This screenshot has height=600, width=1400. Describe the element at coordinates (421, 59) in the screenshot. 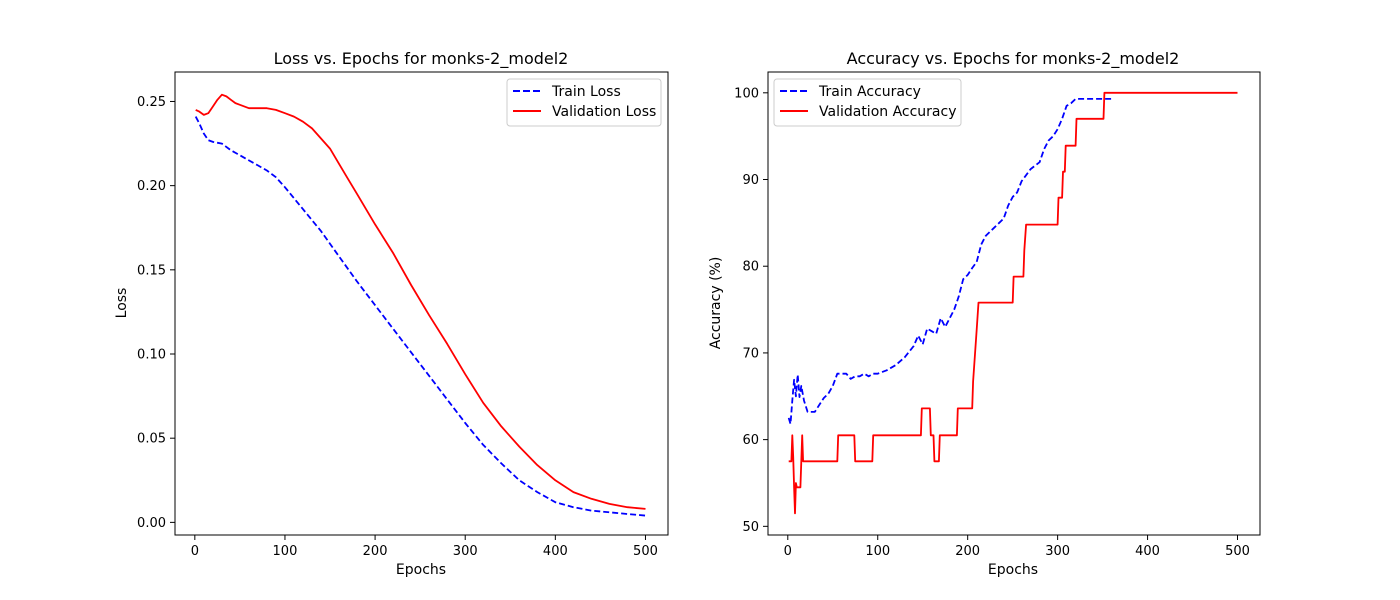

I see `loss-chart-title: Loss vs. Epochs for monks-2_model2` at that location.